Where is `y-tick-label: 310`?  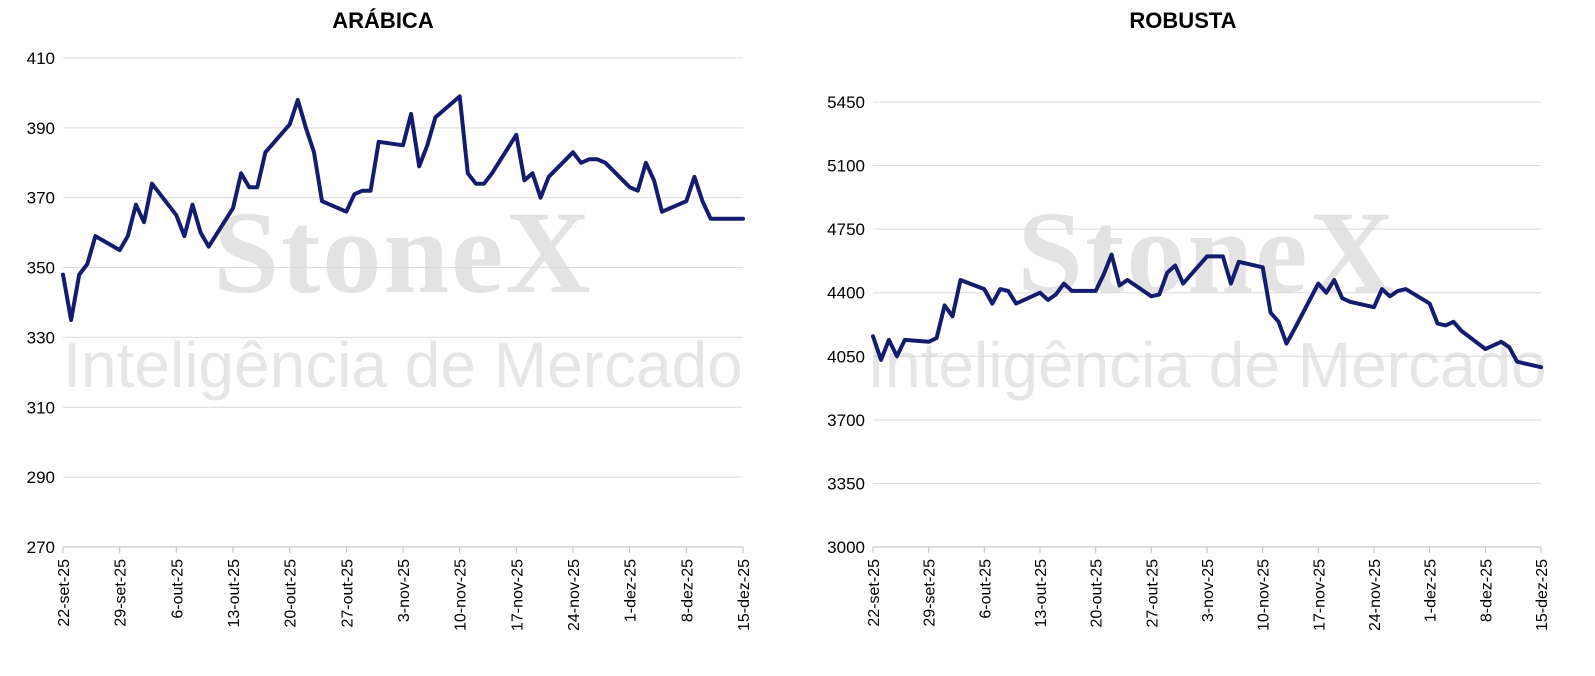 y-tick-label: 310 is located at coordinates (41, 407).